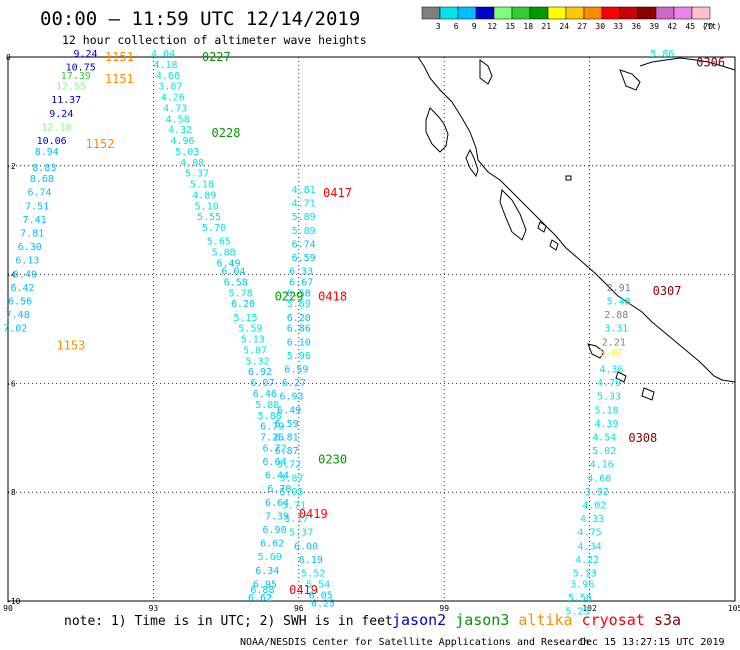 This screenshot has width=740, height=650. What do you see at coordinates (616, 315) in the screenshot?
I see `swh-point-s3a: 2.88` at bounding box center [616, 315].